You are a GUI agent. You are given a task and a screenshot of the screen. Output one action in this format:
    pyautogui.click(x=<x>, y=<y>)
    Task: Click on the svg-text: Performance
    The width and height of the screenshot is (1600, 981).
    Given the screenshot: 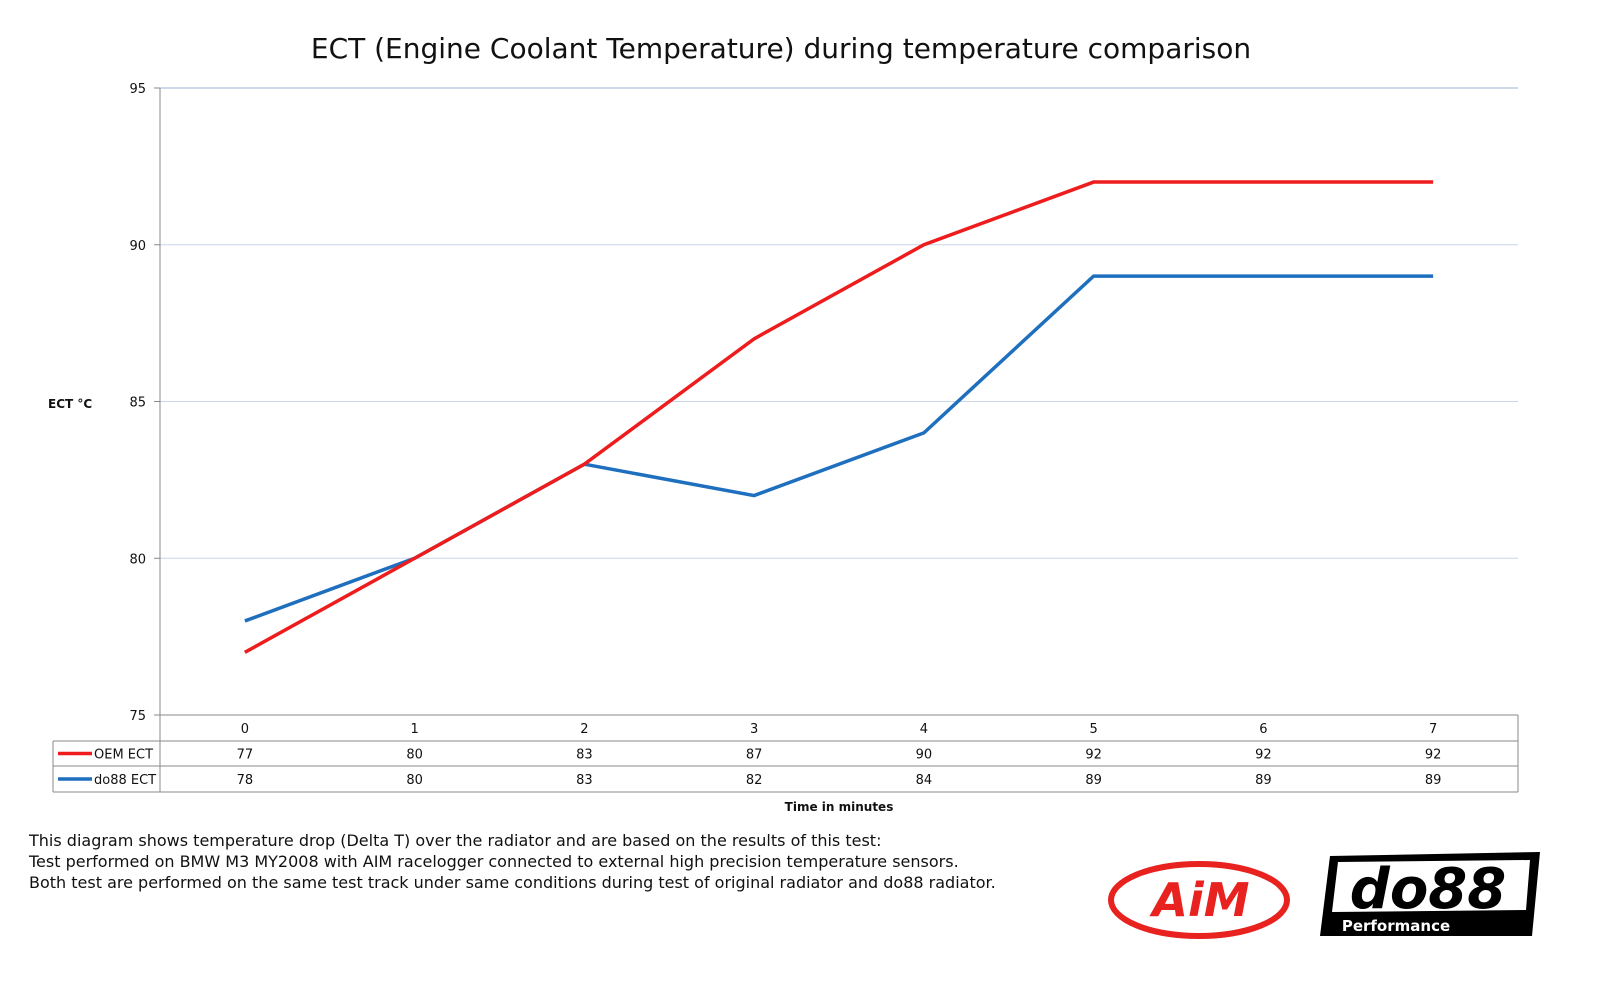 What is the action you would take?
    pyautogui.click(x=1396, y=926)
    